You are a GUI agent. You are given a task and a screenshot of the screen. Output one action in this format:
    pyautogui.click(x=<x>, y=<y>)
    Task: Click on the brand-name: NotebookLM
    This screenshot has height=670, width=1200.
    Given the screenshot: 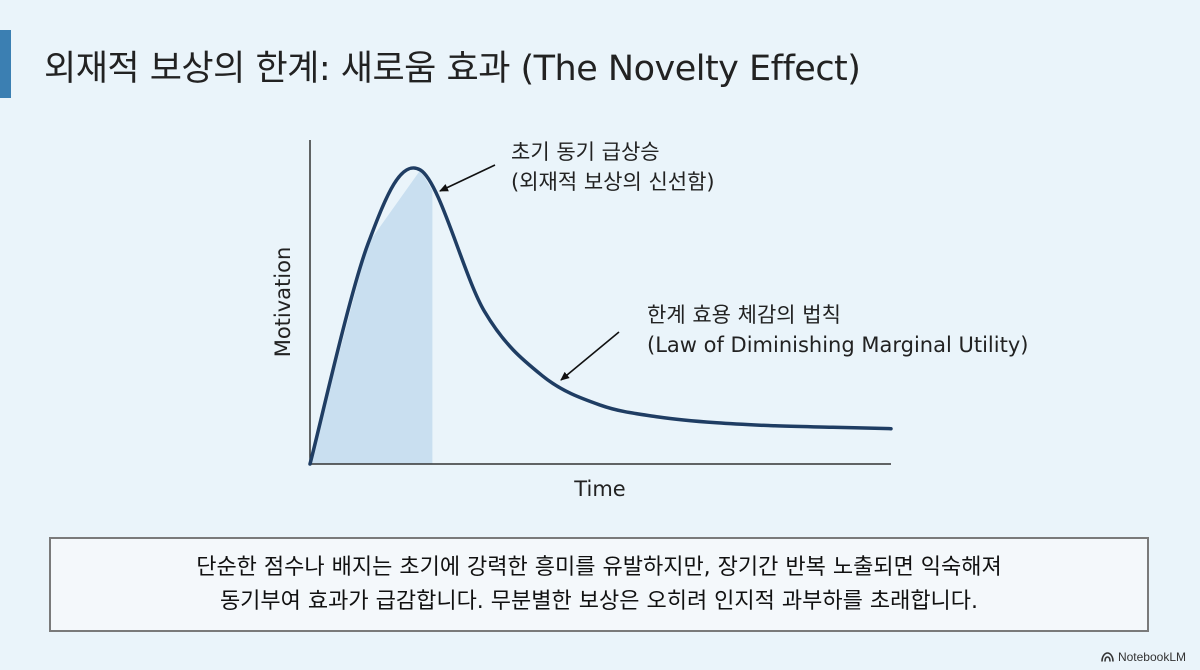 What is the action you would take?
    pyautogui.click(x=1151, y=657)
    